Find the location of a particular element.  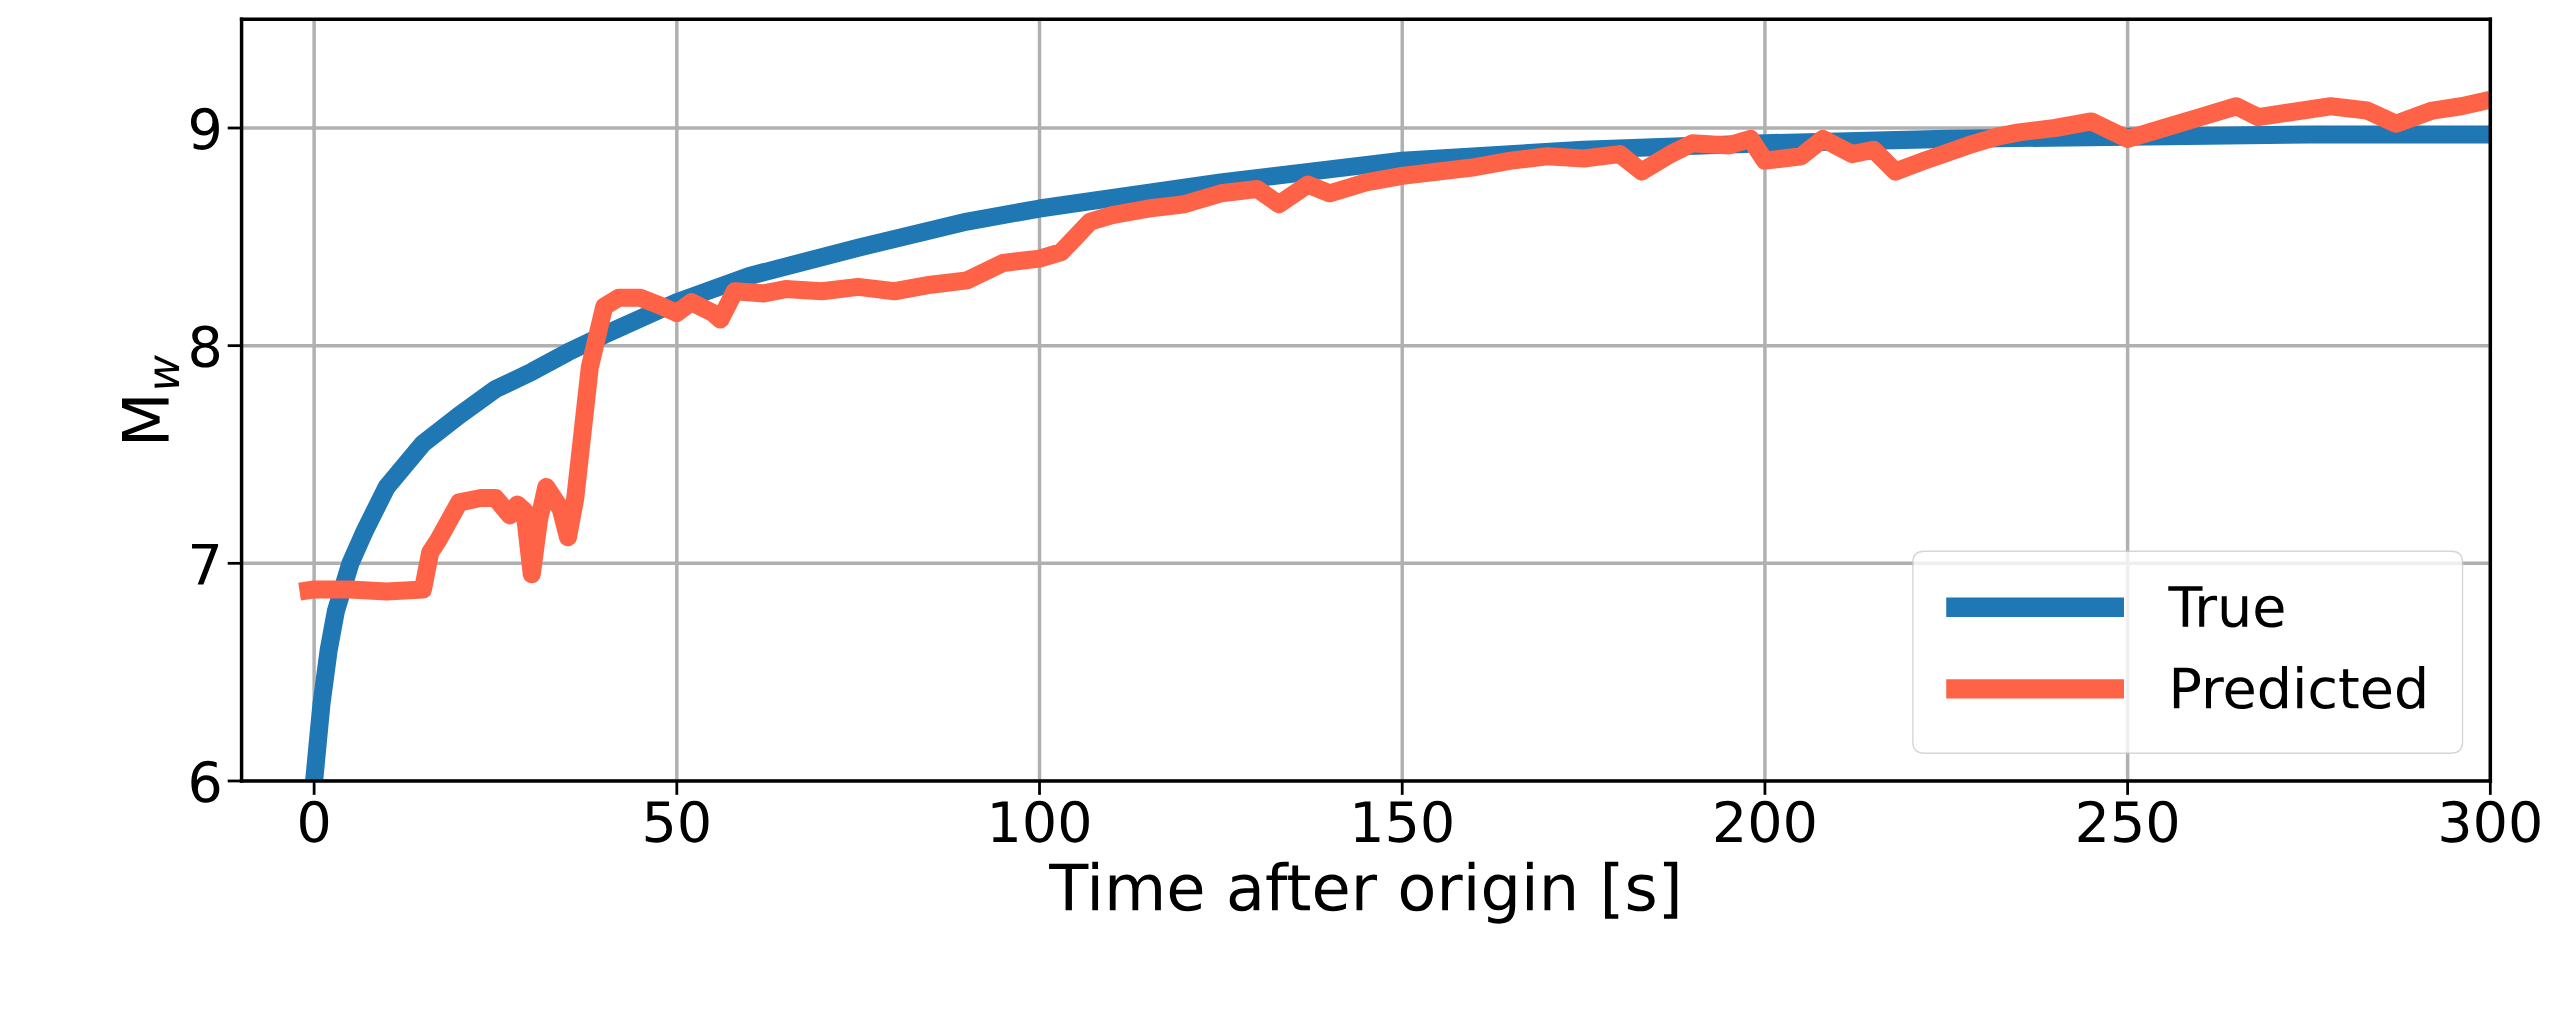

y-axis-title: M$_{w}$ is located at coordinates (151, 398).